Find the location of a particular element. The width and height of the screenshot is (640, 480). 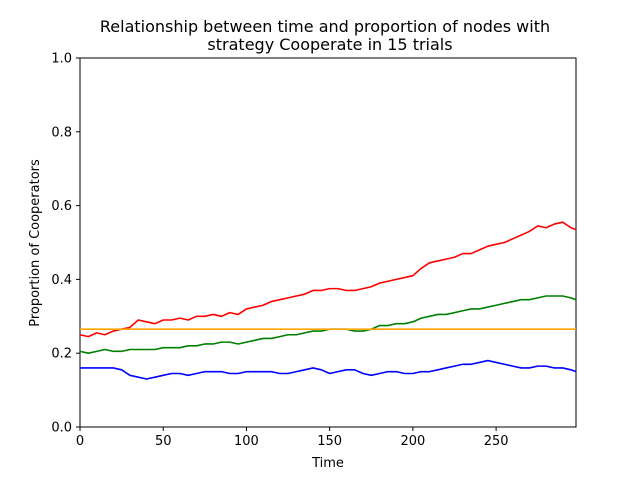

x-tick-label: 100 is located at coordinates (246, 441).